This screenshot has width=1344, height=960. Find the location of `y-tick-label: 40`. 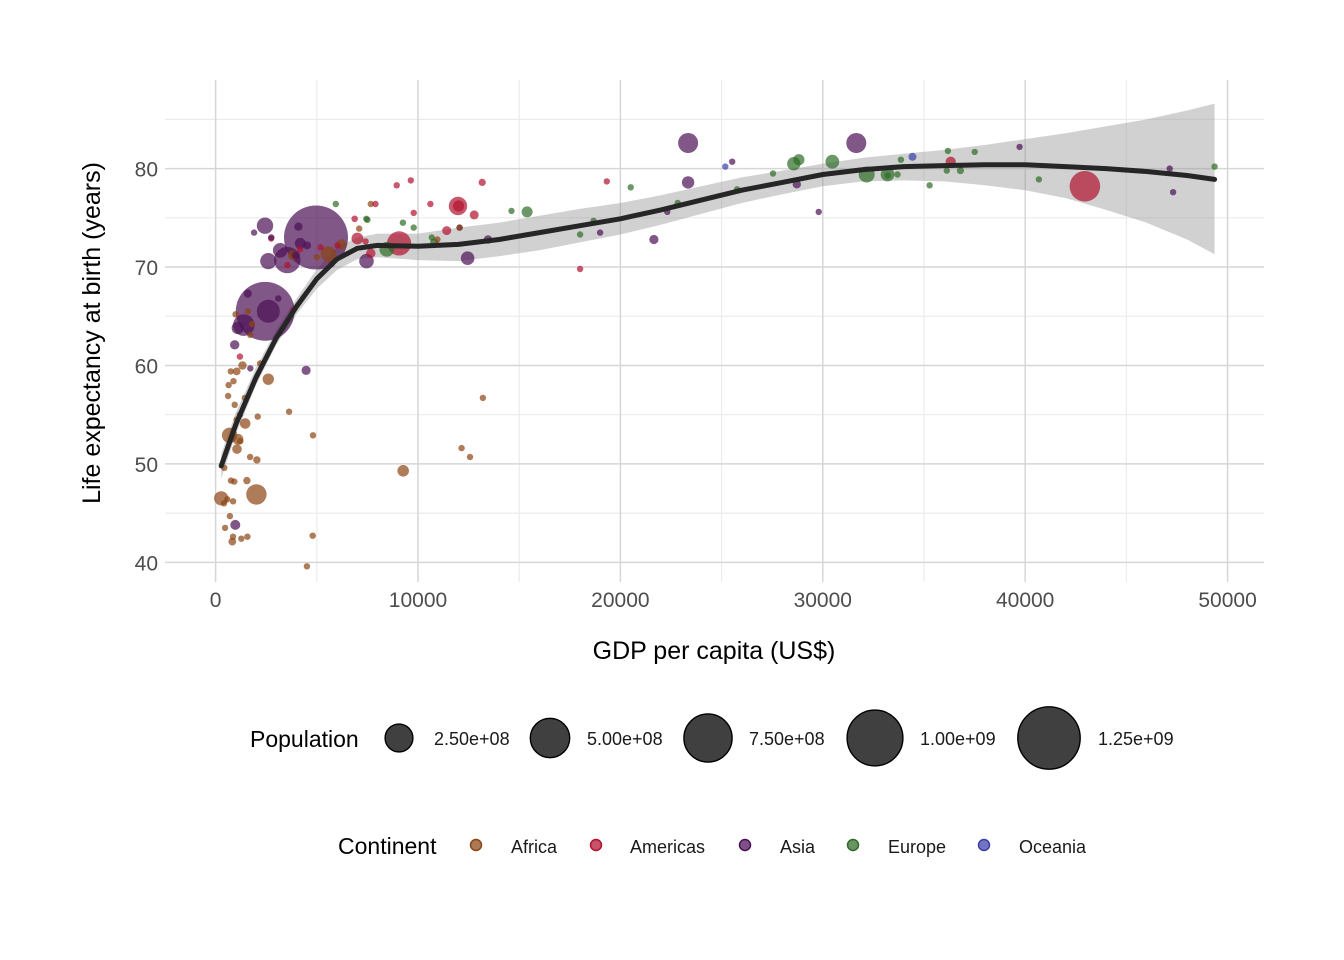

y-tick-label: 40 is located at coordinates (146, 563).